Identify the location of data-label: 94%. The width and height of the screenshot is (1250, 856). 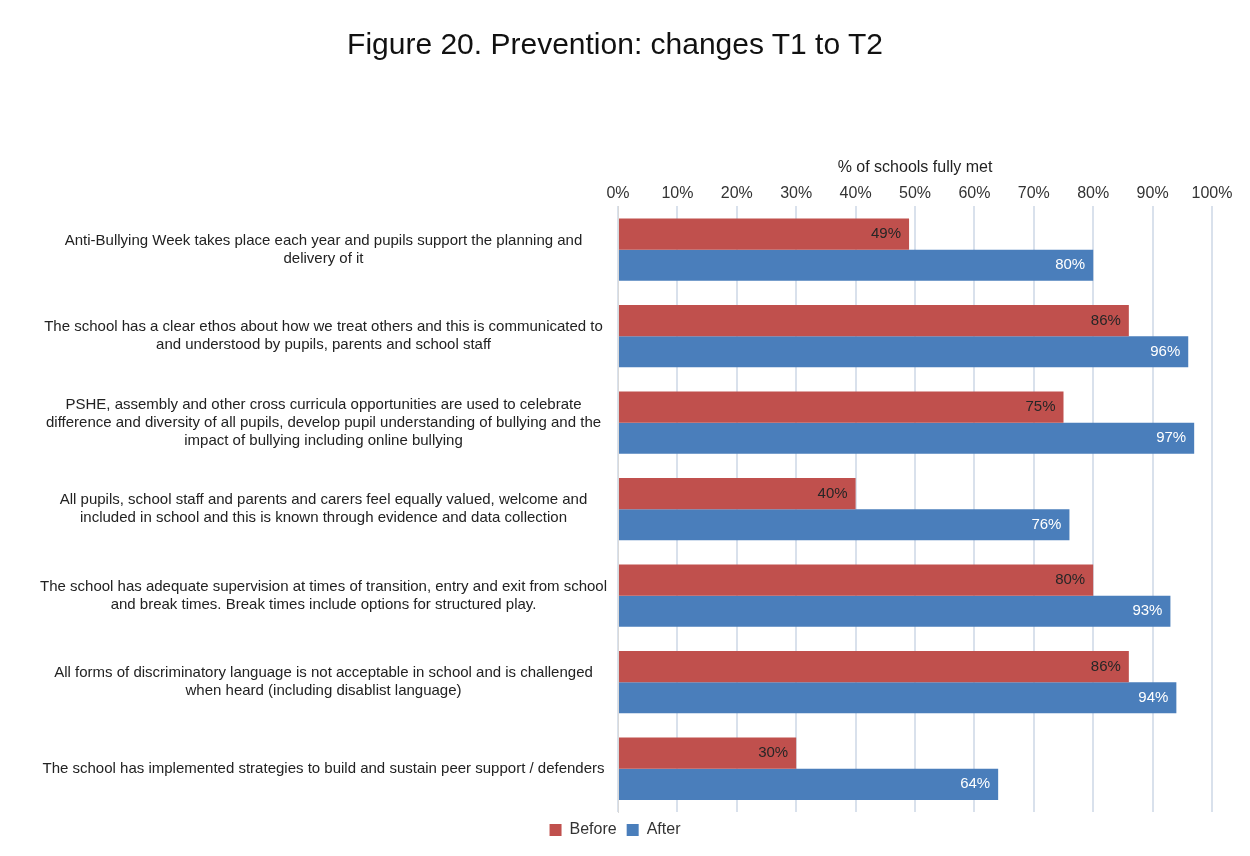
(1153, 696).